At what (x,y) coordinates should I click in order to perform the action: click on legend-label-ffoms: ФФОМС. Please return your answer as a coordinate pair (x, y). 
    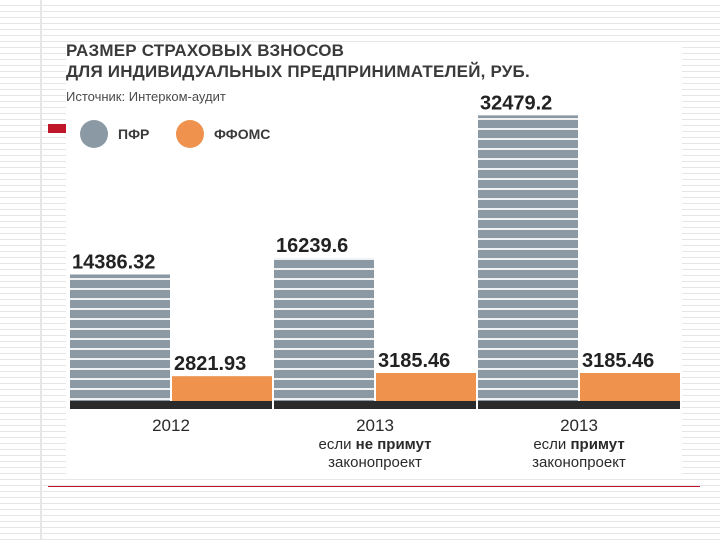
    Looking at the image, I should click on (242, 134).